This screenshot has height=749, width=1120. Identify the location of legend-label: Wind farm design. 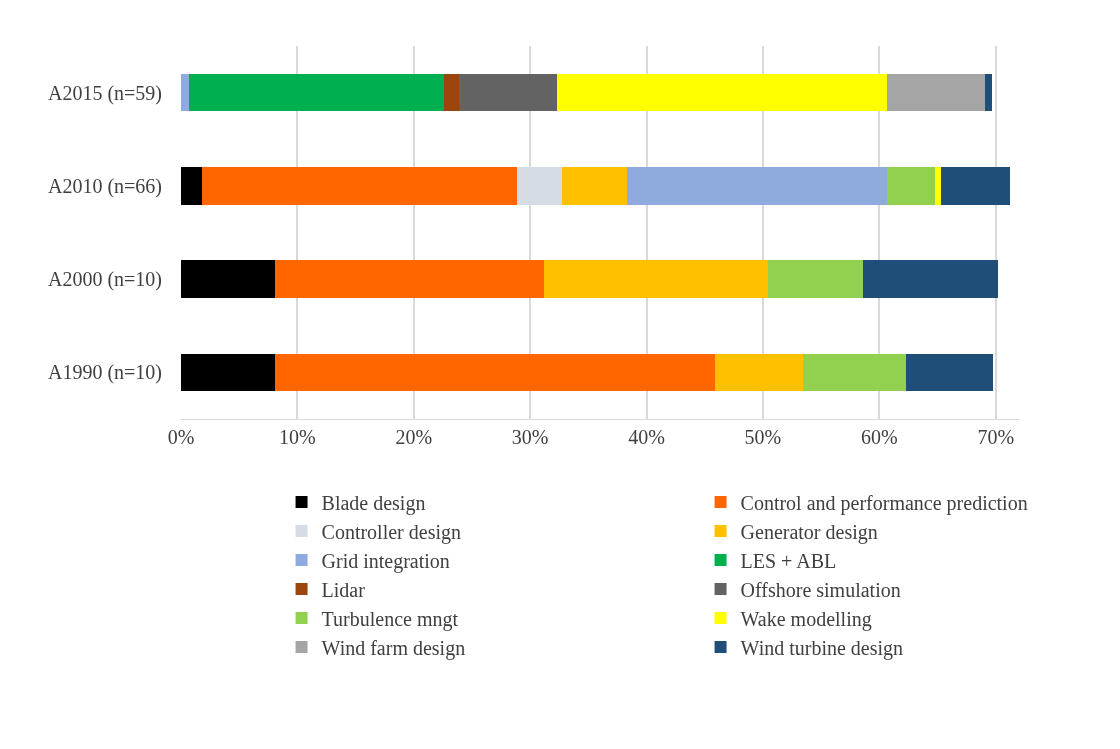
(393, 648).